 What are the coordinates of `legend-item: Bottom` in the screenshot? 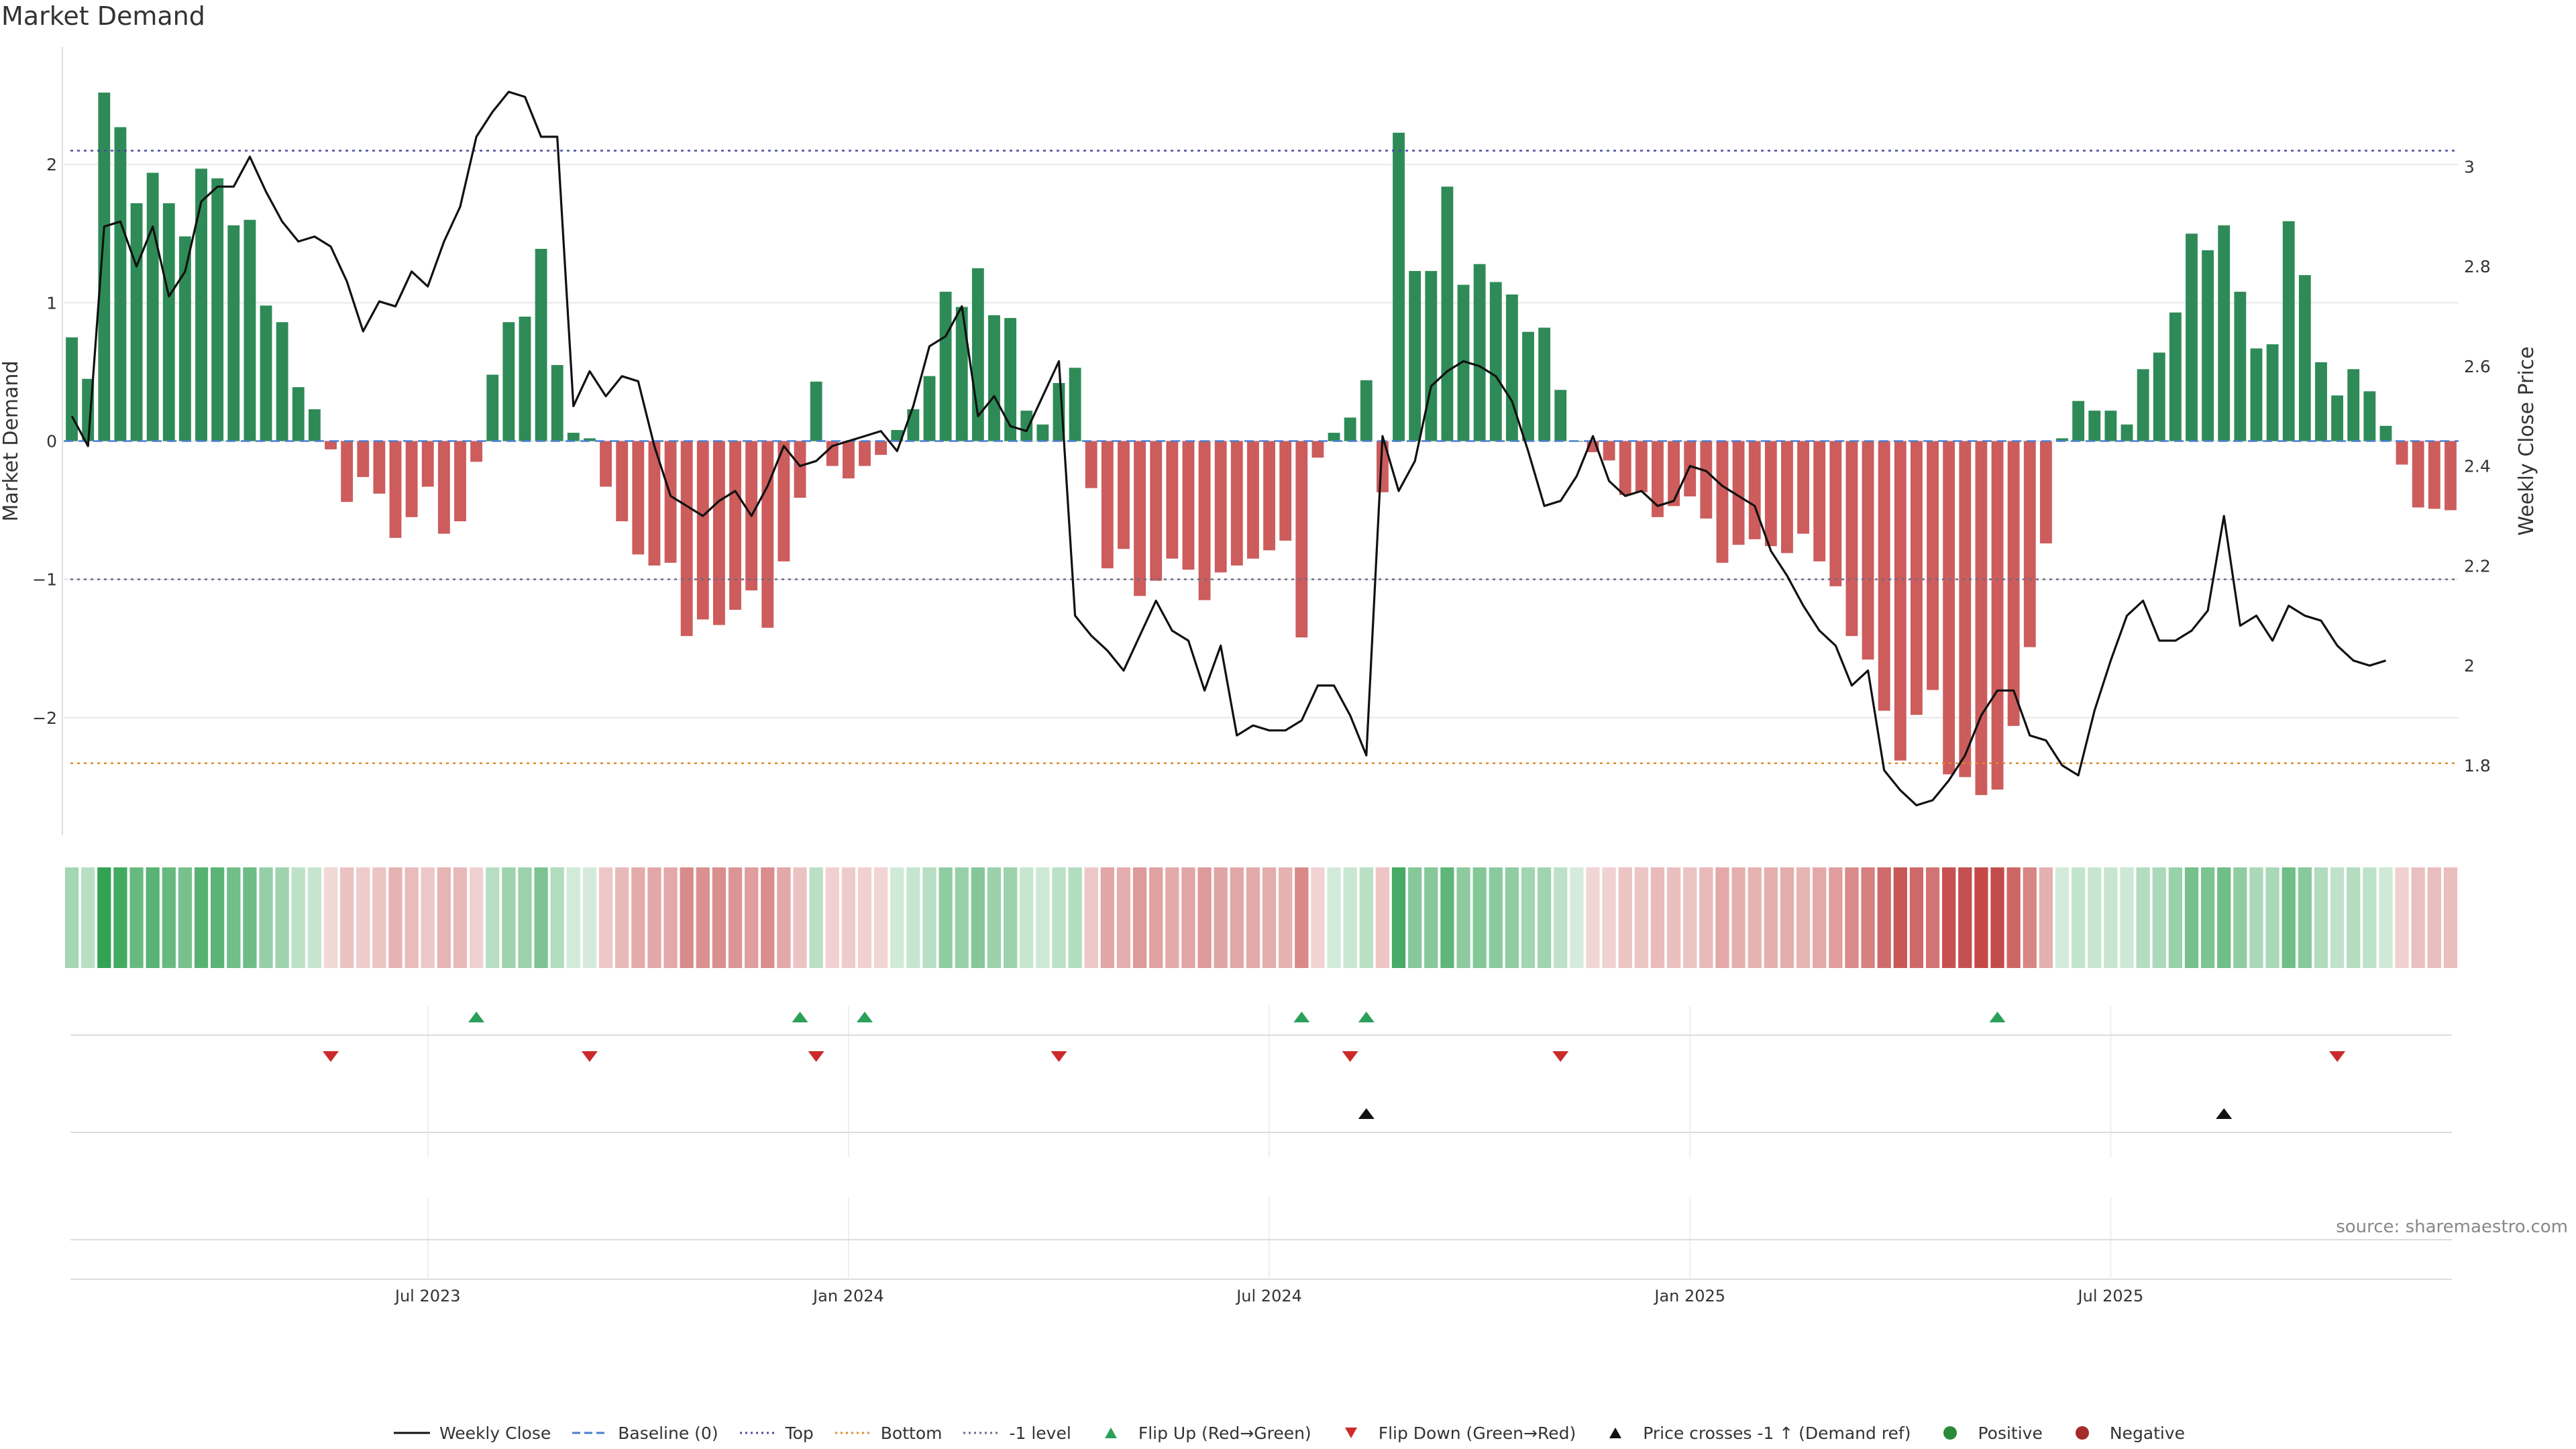 It's located at (887, 1433).